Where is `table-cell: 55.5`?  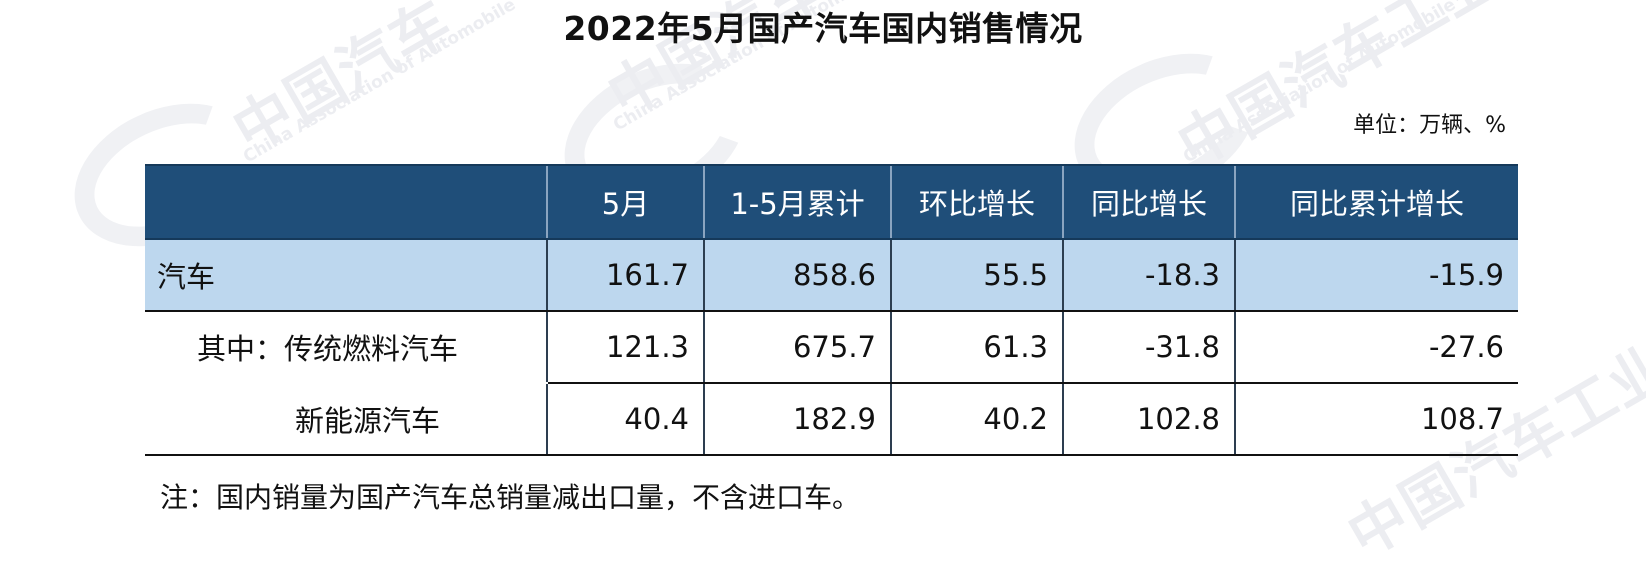
table-cell: 55.5 is located at coordinates (976, 275).